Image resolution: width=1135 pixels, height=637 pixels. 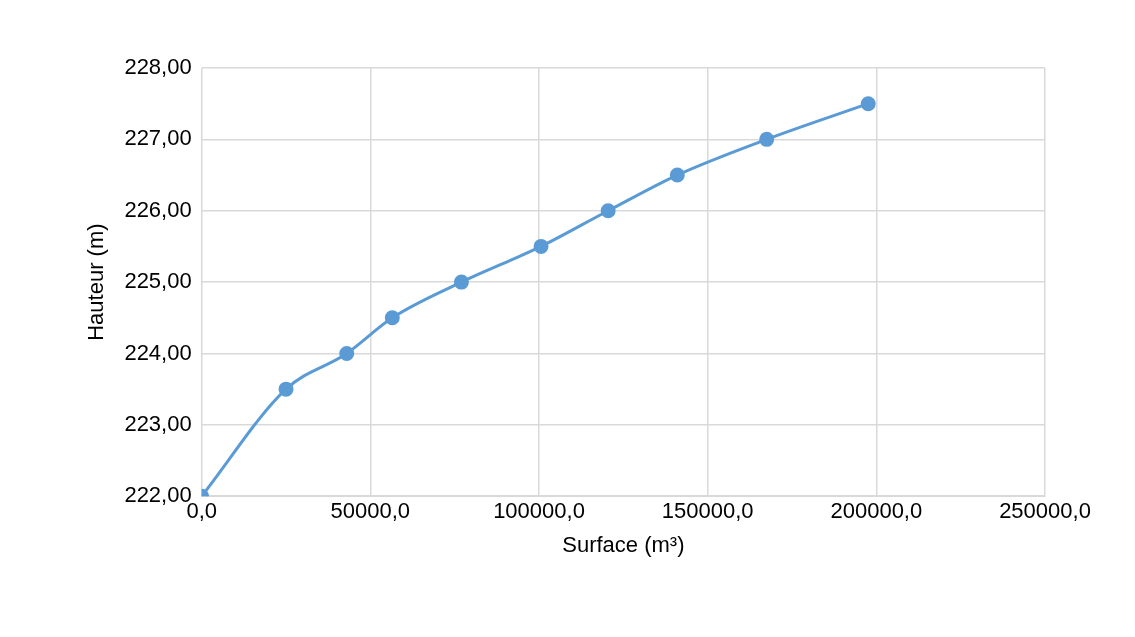 What do you see at coordinates (158, 423) in the screenshot?
I see `y-tick-label: 223,00` at bounding box center [158, 423].